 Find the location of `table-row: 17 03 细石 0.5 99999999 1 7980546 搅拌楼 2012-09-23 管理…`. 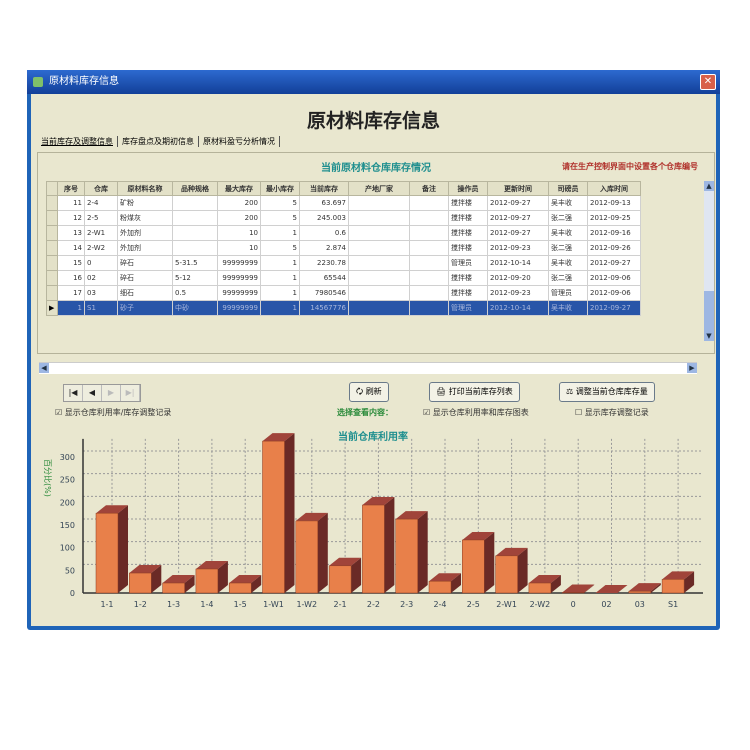

table-row: 17 03 细石 0.5 99999999 1 7980546 搅拌楼 2012-09-23 管理… is located at coordinates (343, 293).